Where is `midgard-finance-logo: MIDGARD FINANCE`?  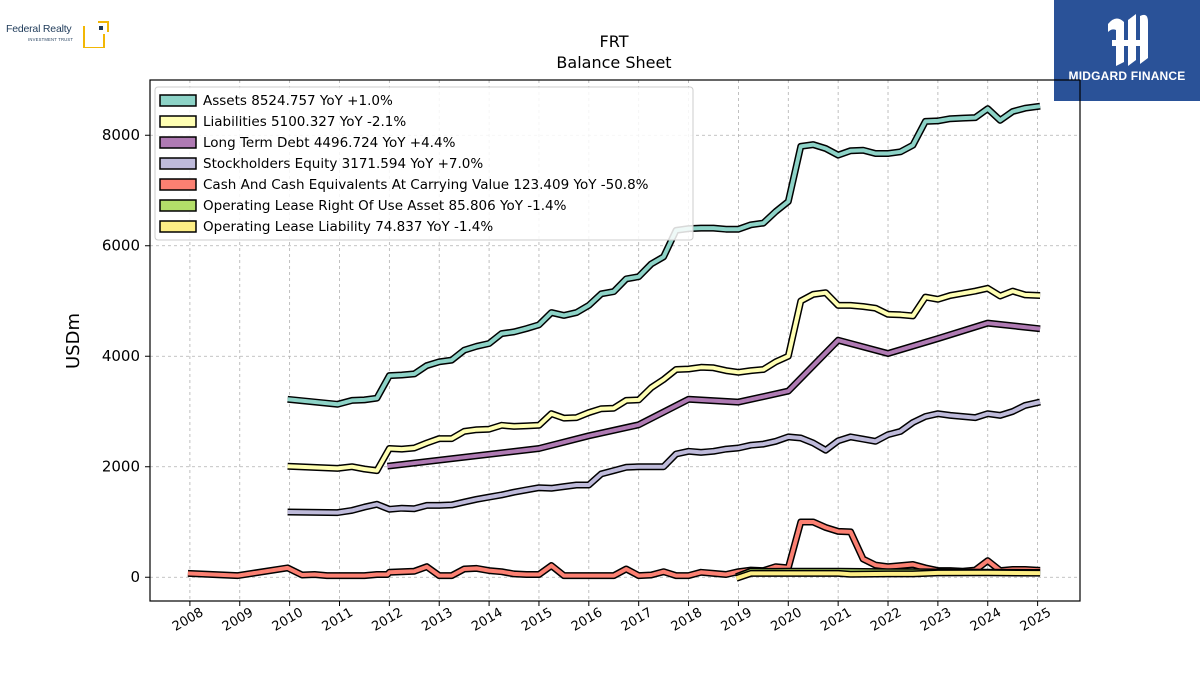
midgard-finance-logo: MIDGARD FINANCE is located at coordinates (1127, 50).